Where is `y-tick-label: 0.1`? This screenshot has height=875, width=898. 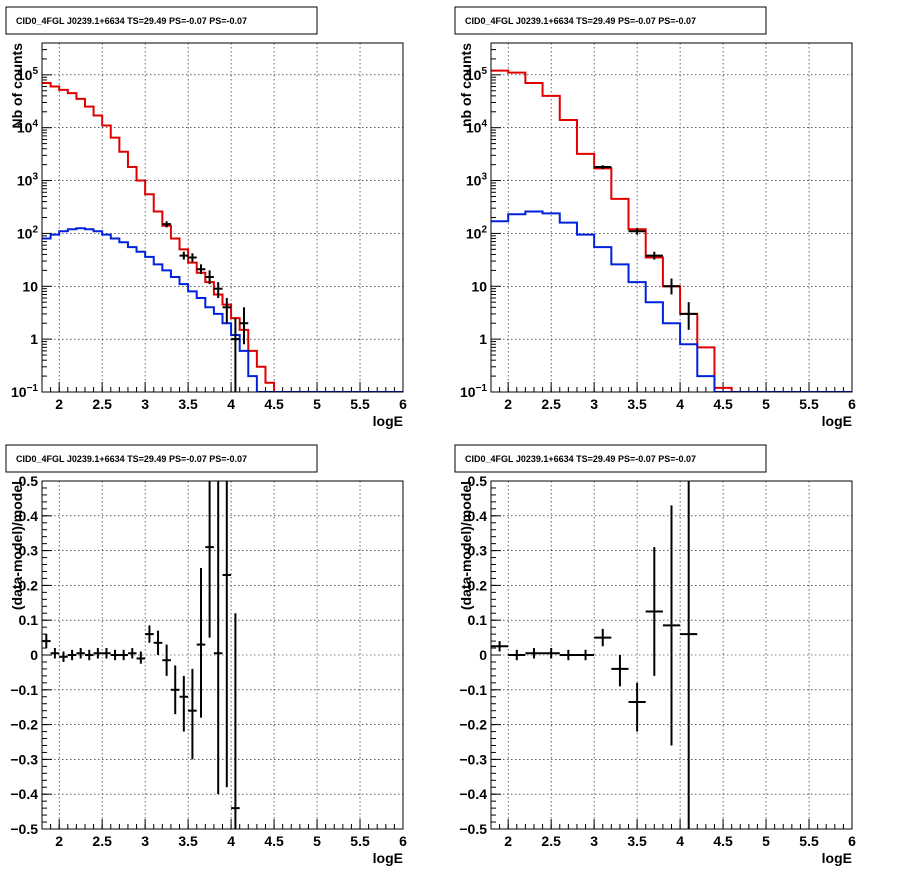 y-tick-label: 0.1 is located at coordinates (29, 620).